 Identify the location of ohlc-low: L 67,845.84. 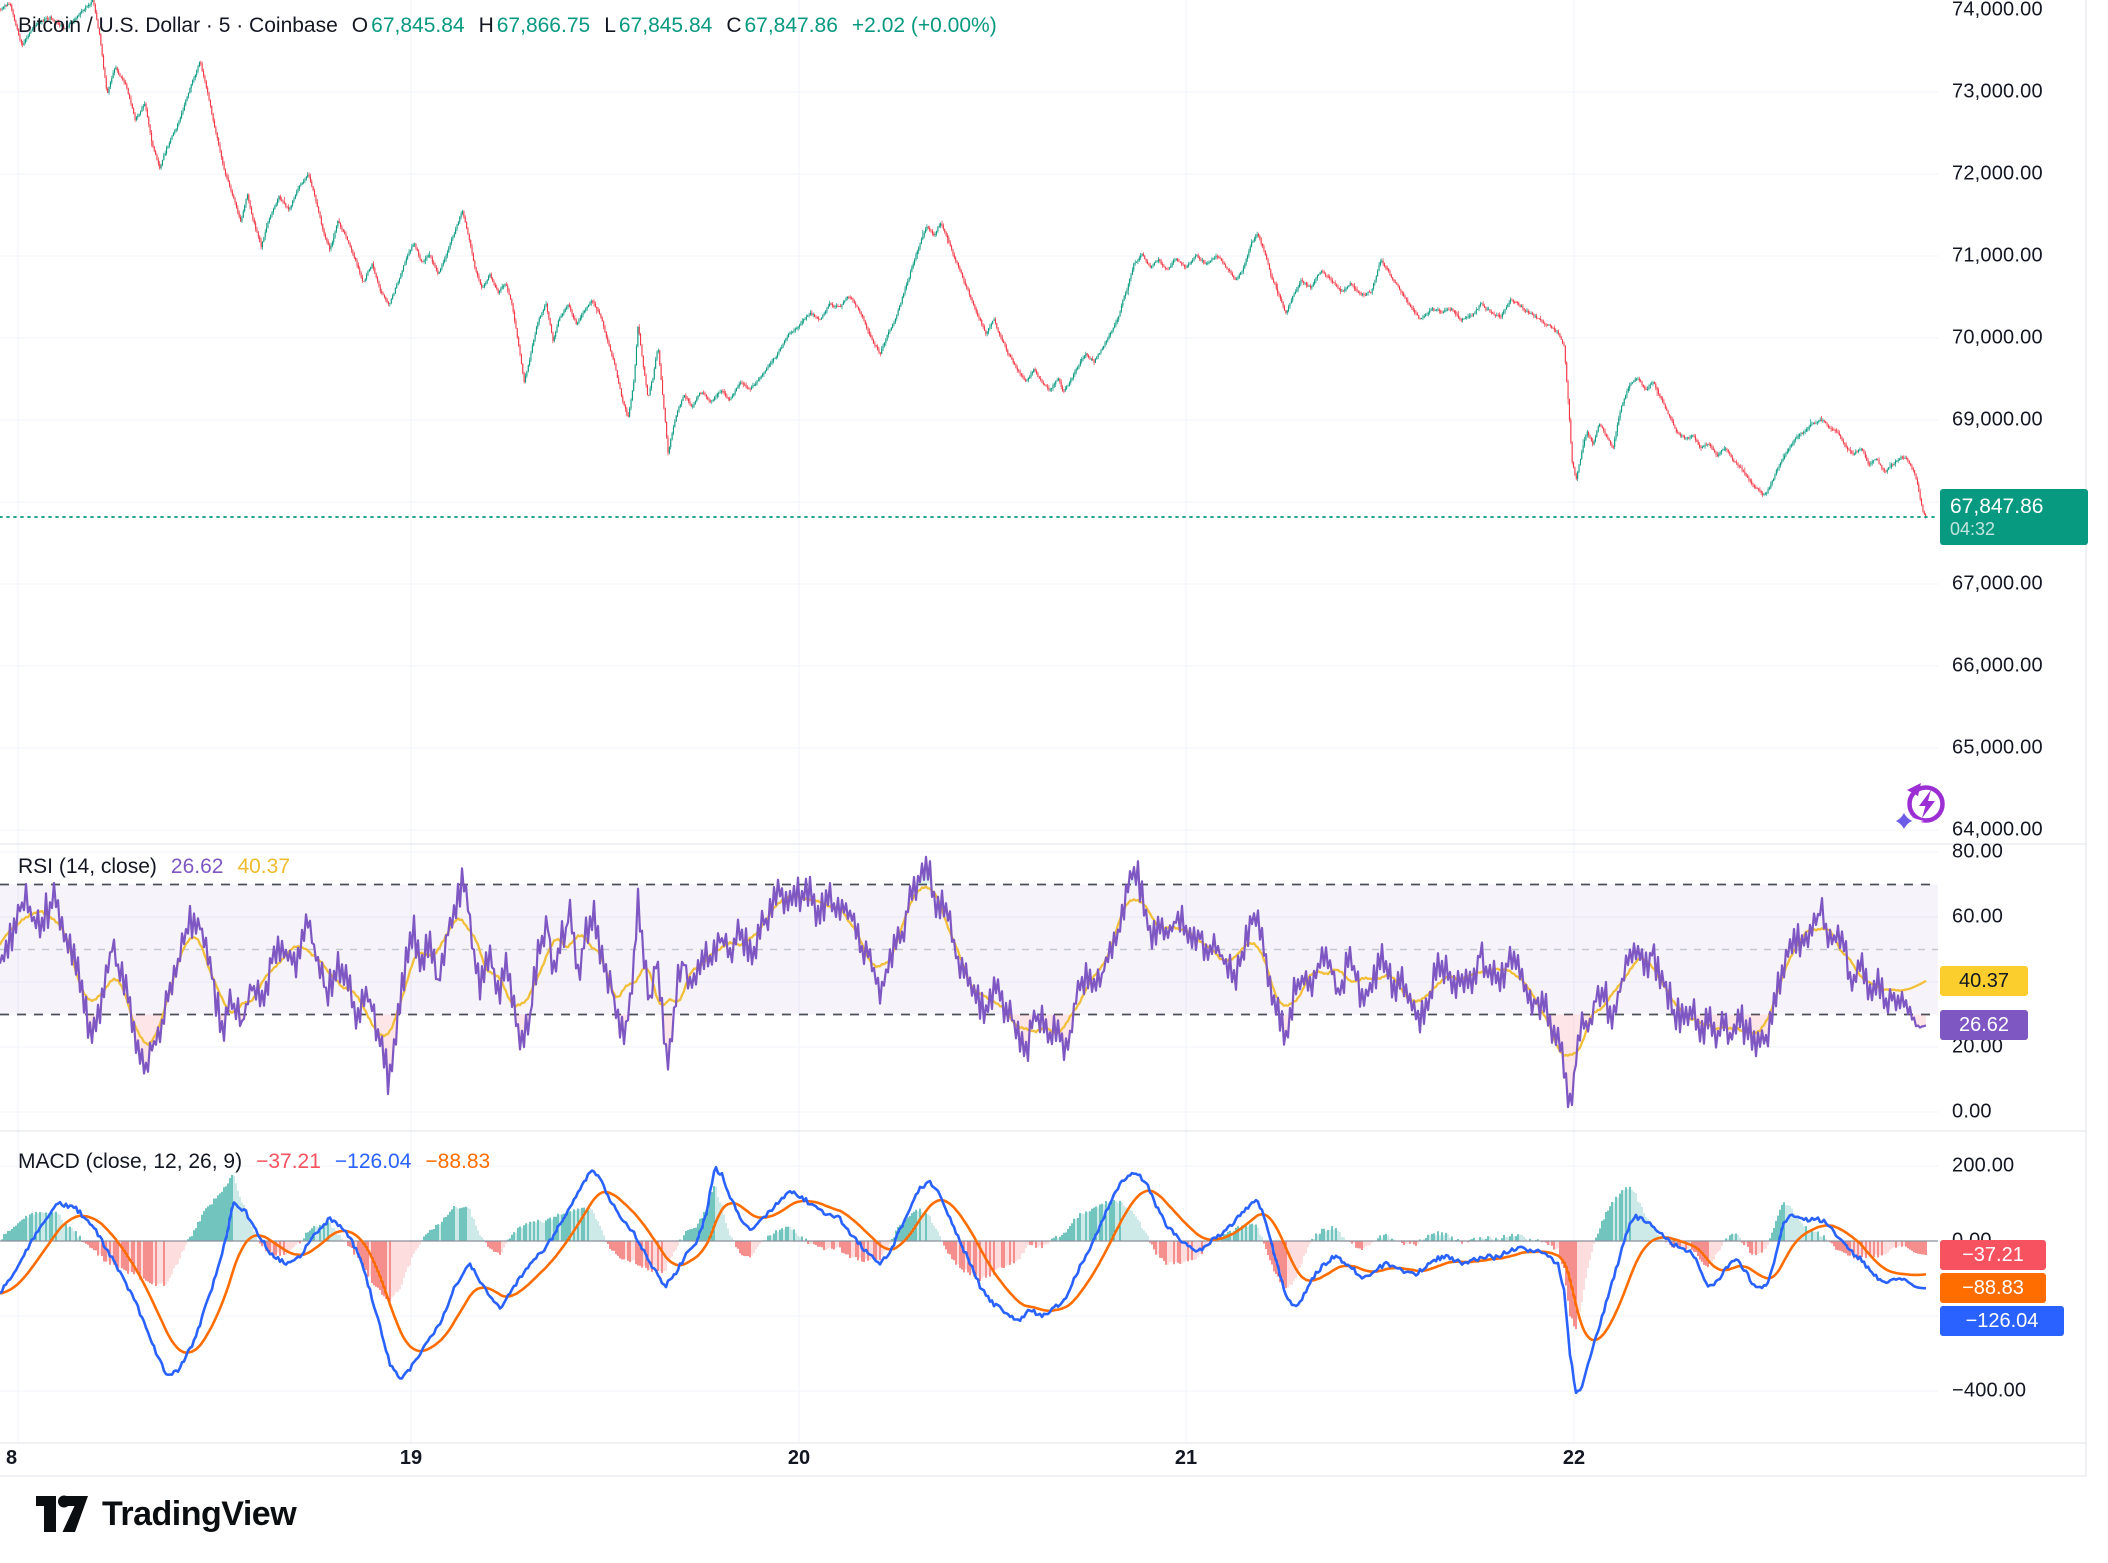
(658, 25).